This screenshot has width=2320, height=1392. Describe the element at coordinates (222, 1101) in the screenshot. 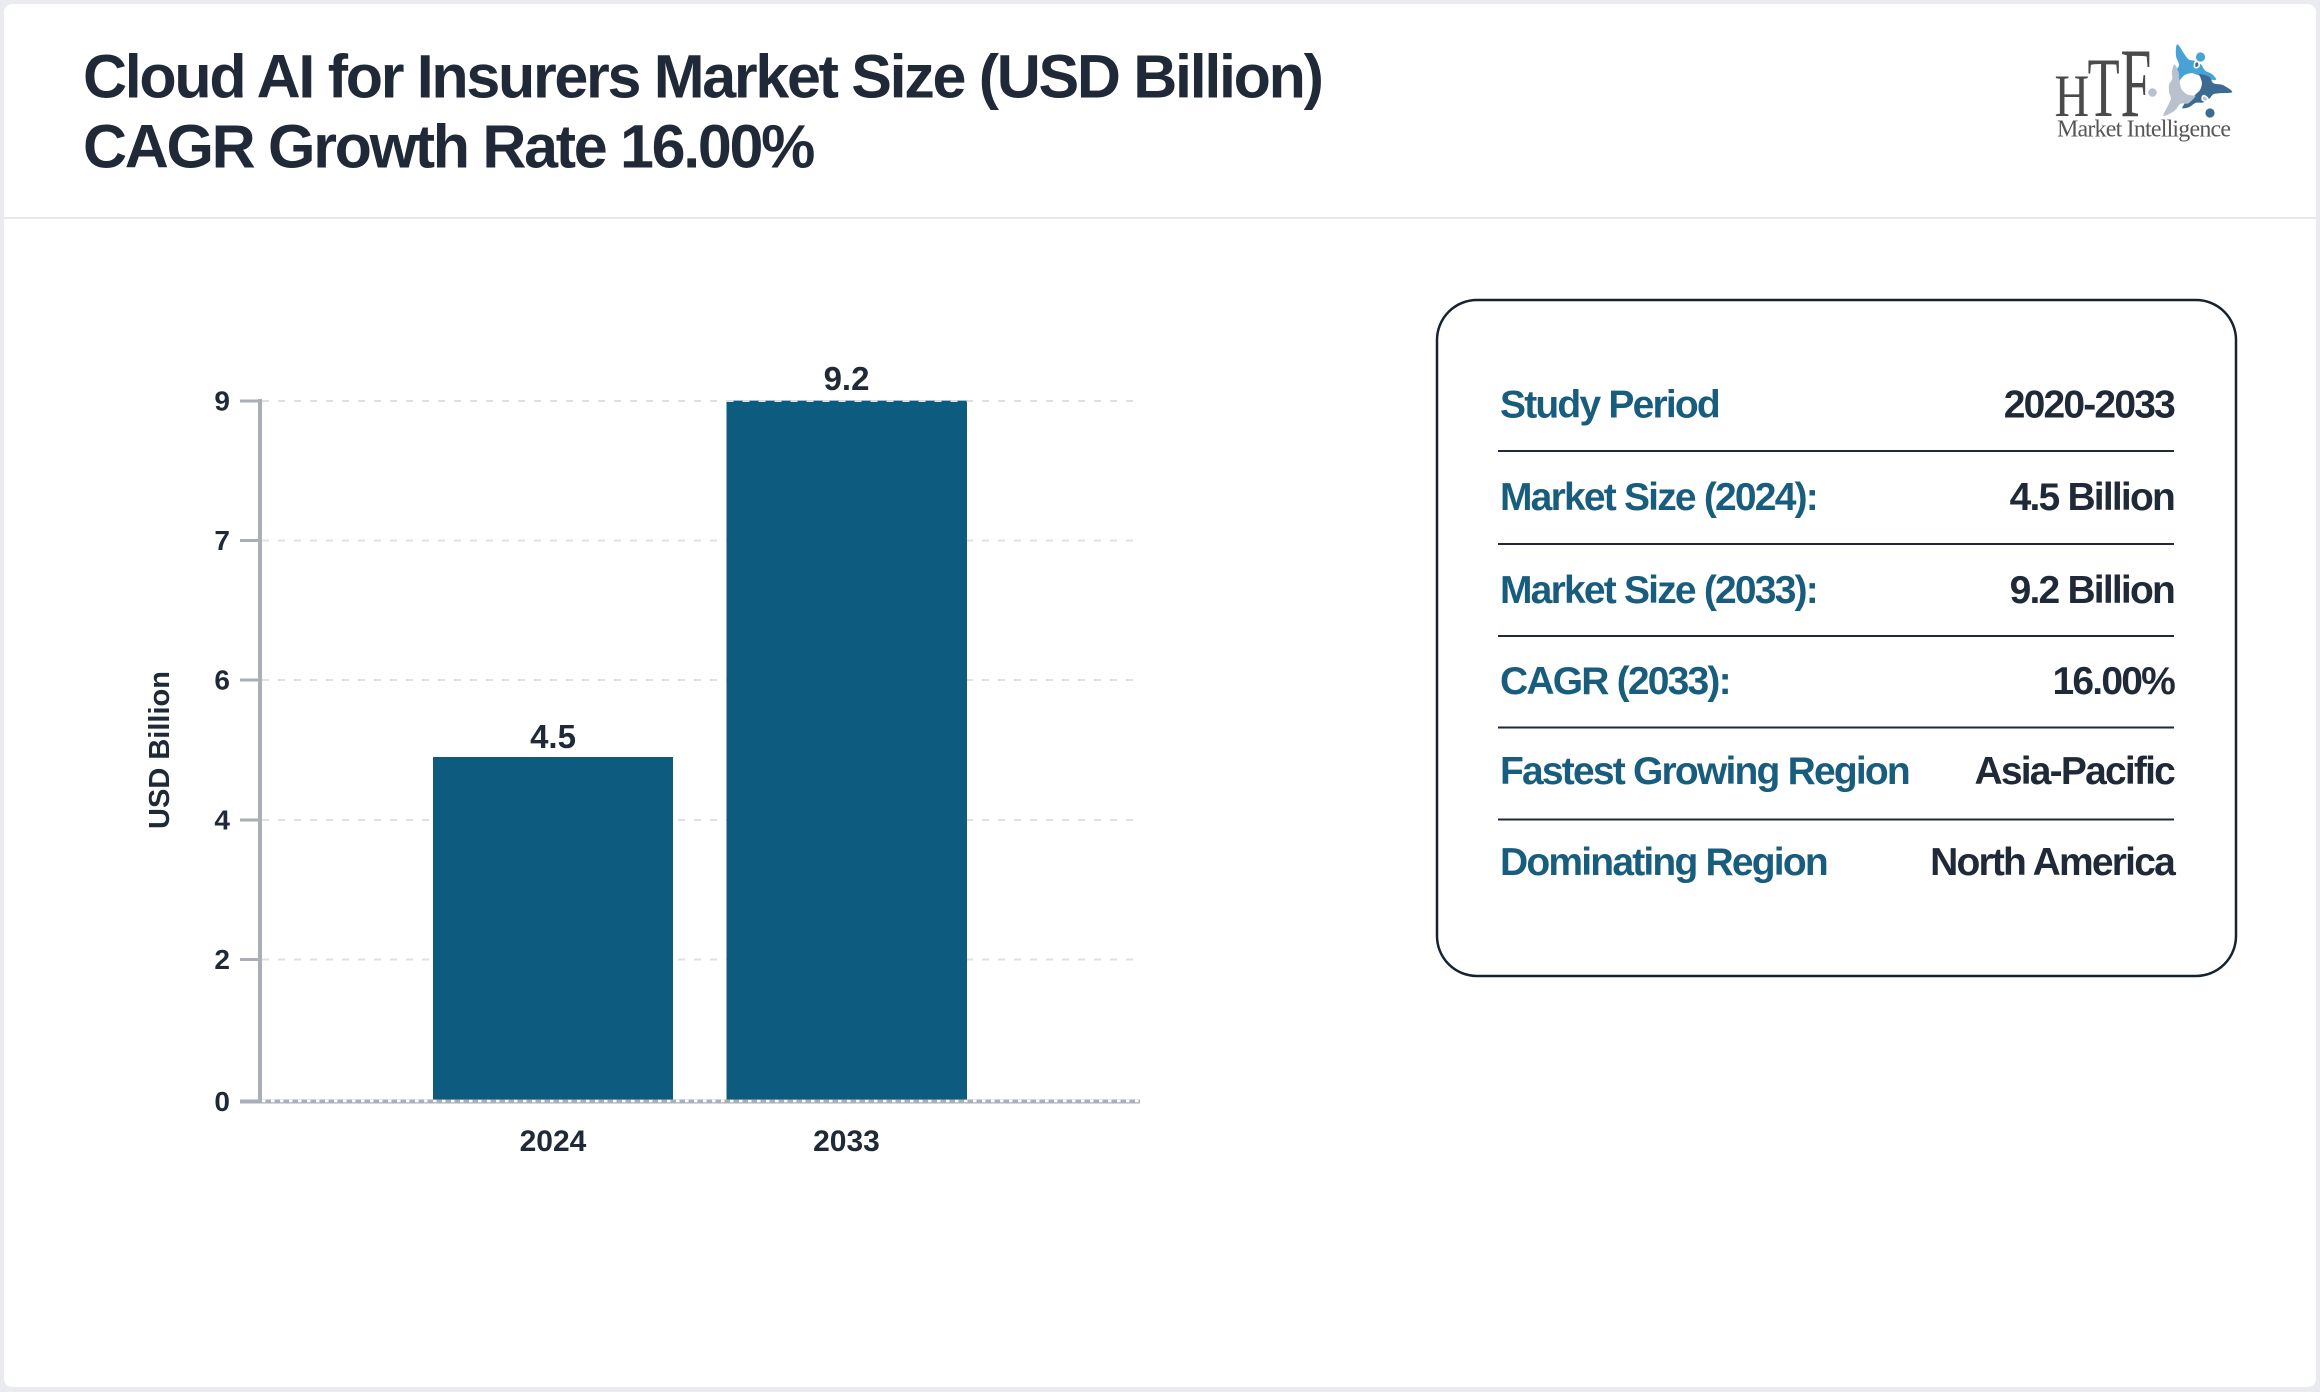

I see `svg-text: 0` at that location.